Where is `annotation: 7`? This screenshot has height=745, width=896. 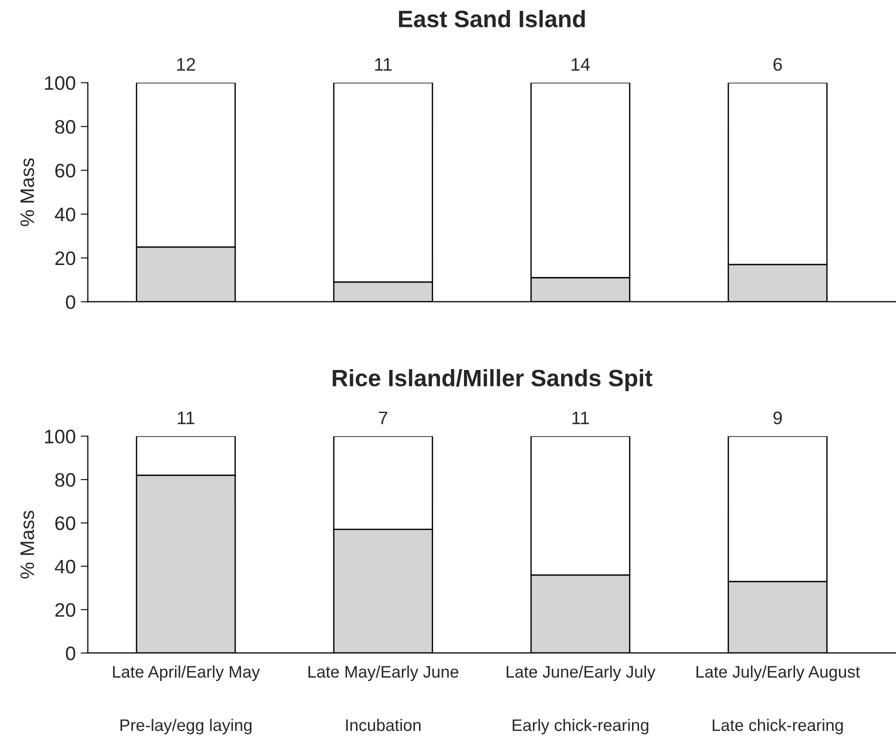 annotation: 7 is located at coordinates (383, 418).